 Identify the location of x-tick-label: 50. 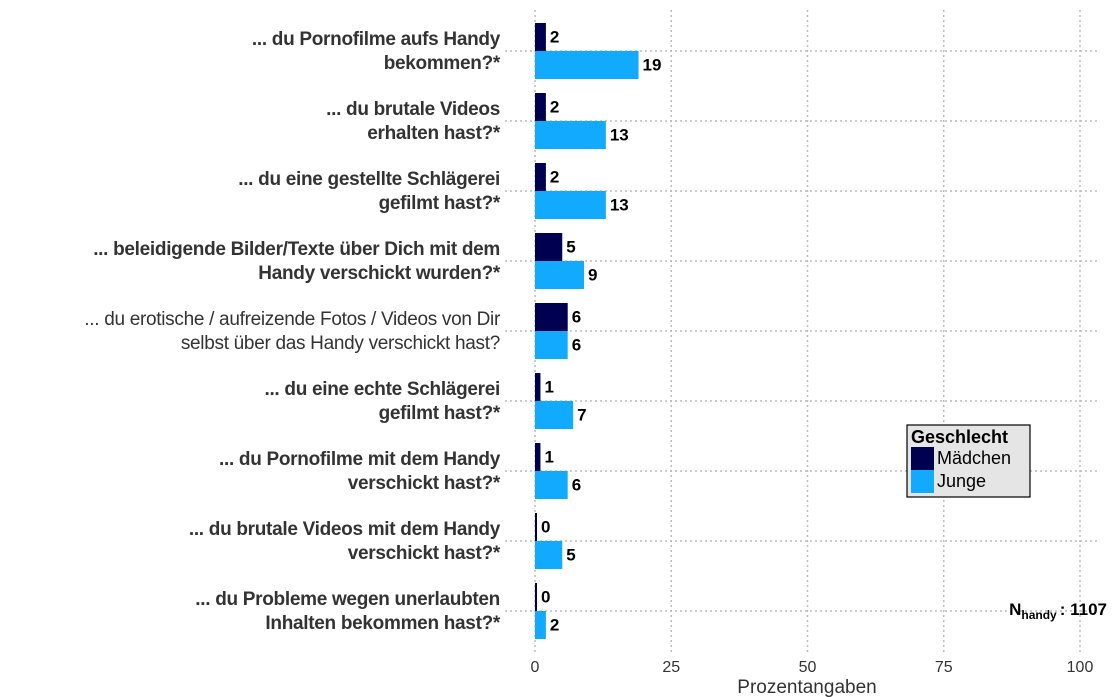
(808, 667).